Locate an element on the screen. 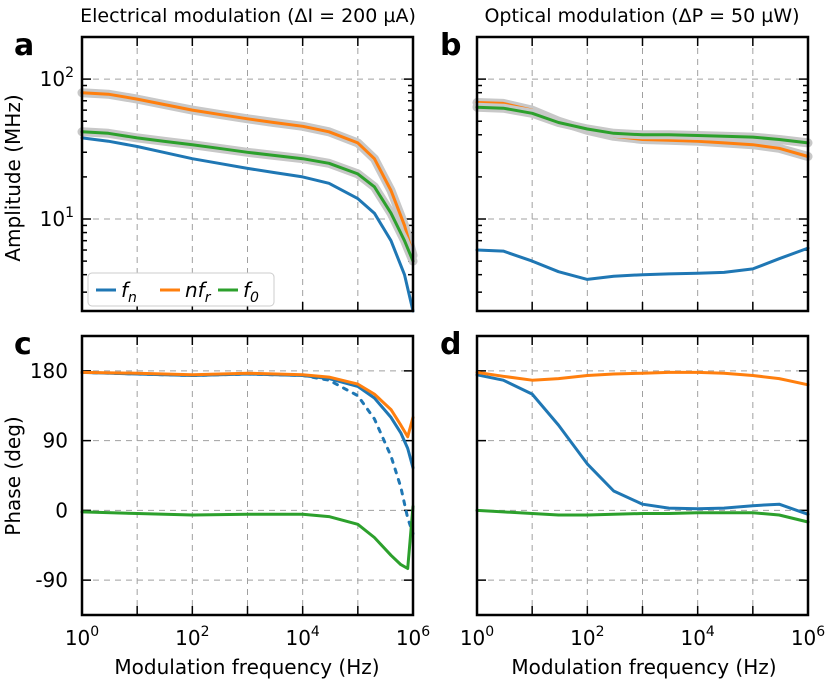  x-axis-label-right: Modulation frequency (Hz) is located at coordinates (643, 667).